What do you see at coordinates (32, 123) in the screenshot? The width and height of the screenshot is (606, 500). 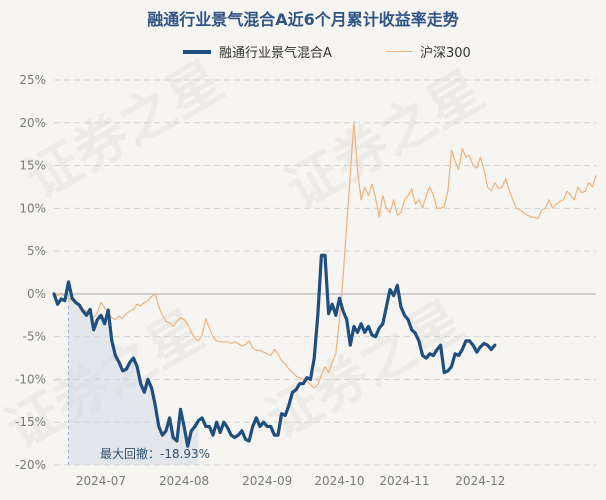 I see `y-tick-label: 20%` at bounding box center [32, 123].